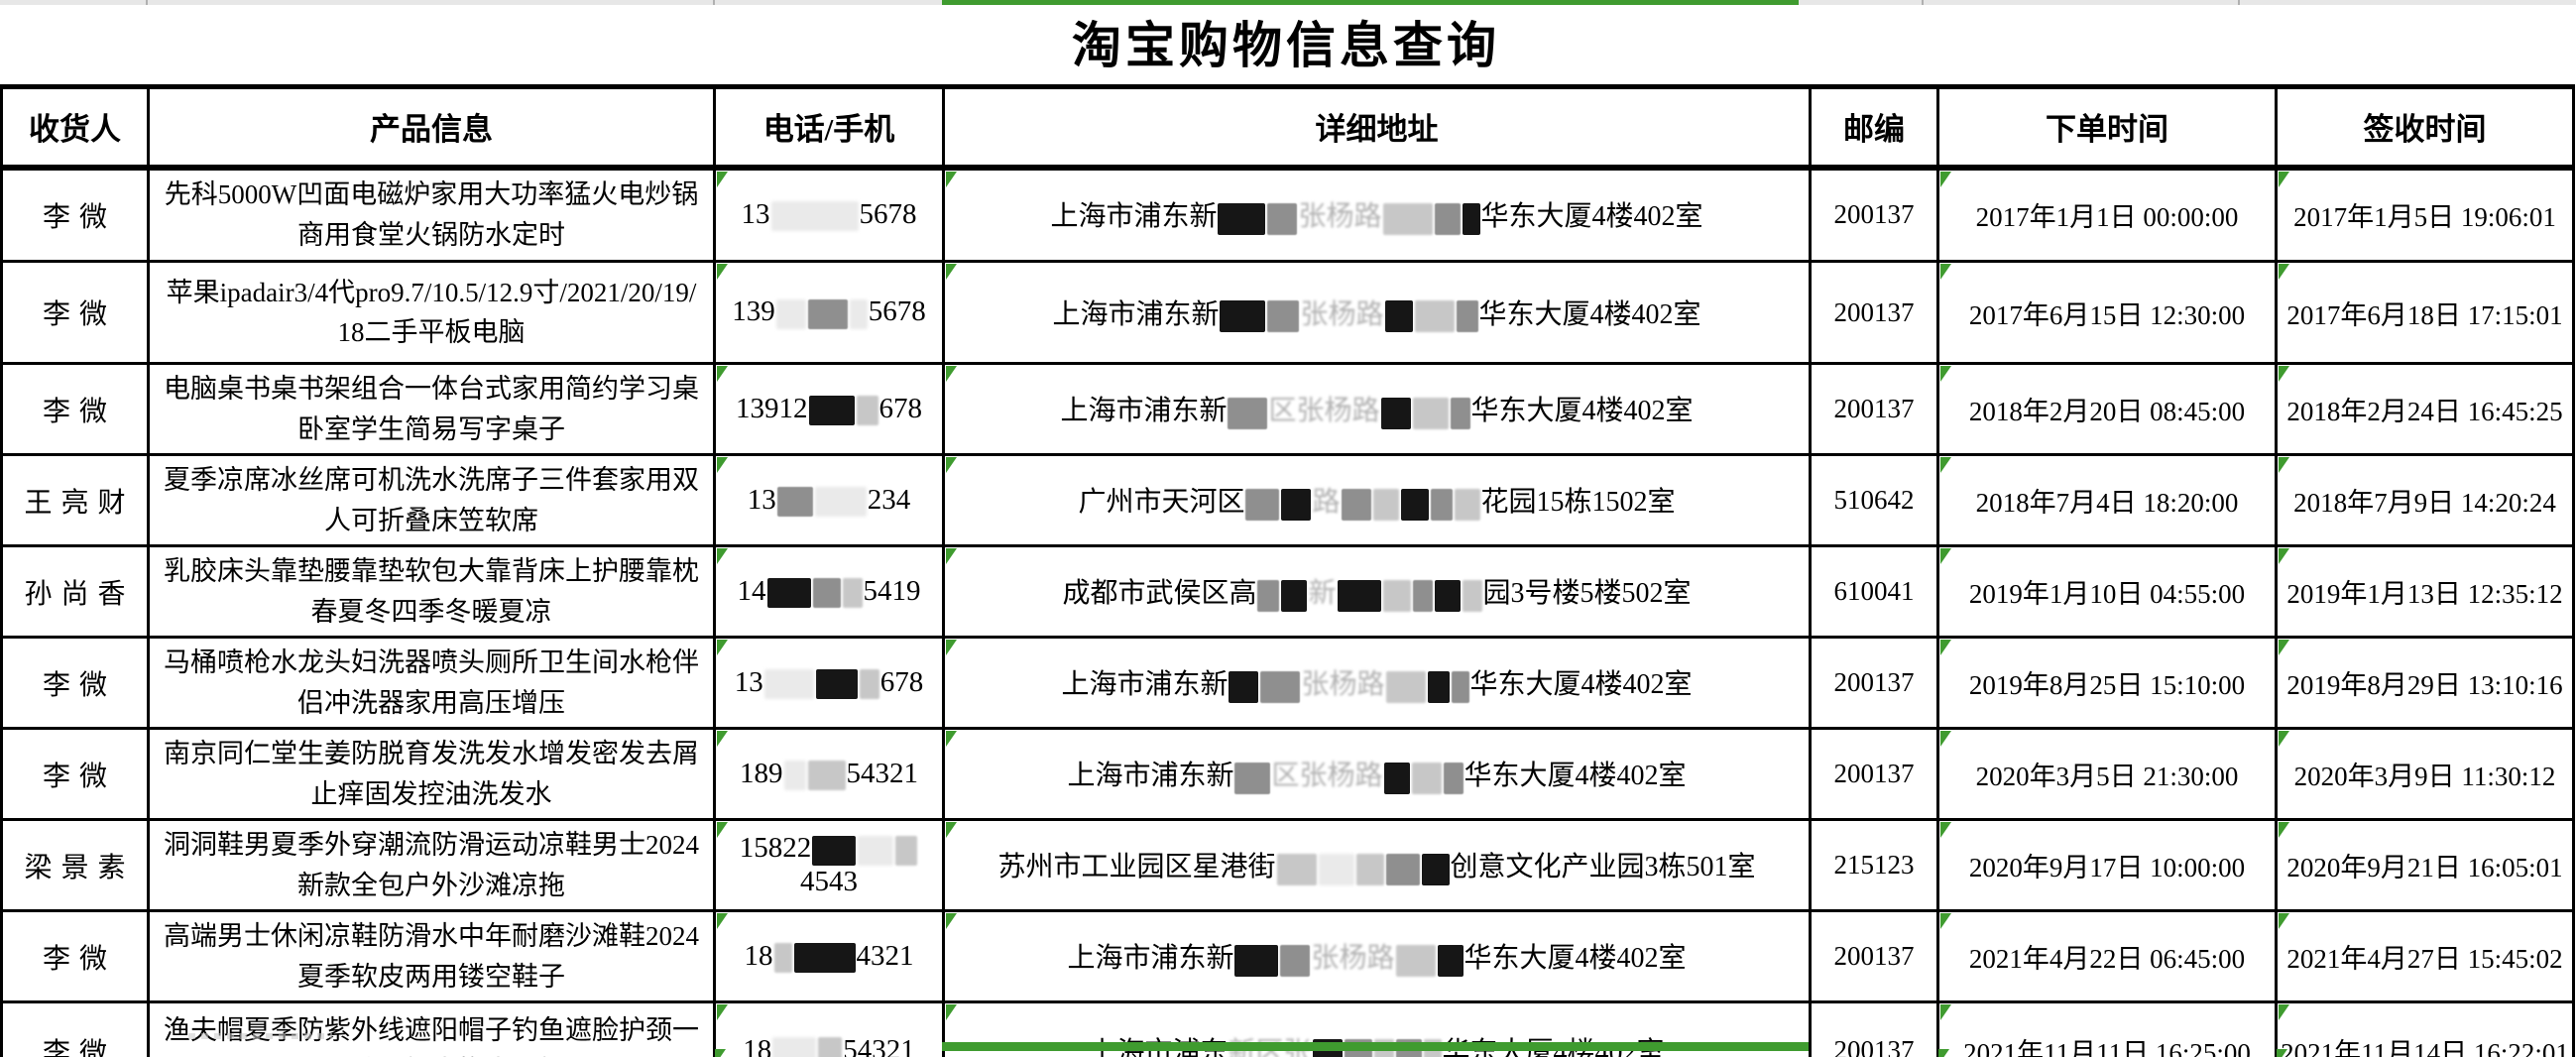 The width and height of the screenshot is (2576, 1057). What do you see at coordinates (2107, 500) in the screenshot?
I see `order-time-cell: 2018年7月4日 18:20:00` at bounding box center [2107, 500].